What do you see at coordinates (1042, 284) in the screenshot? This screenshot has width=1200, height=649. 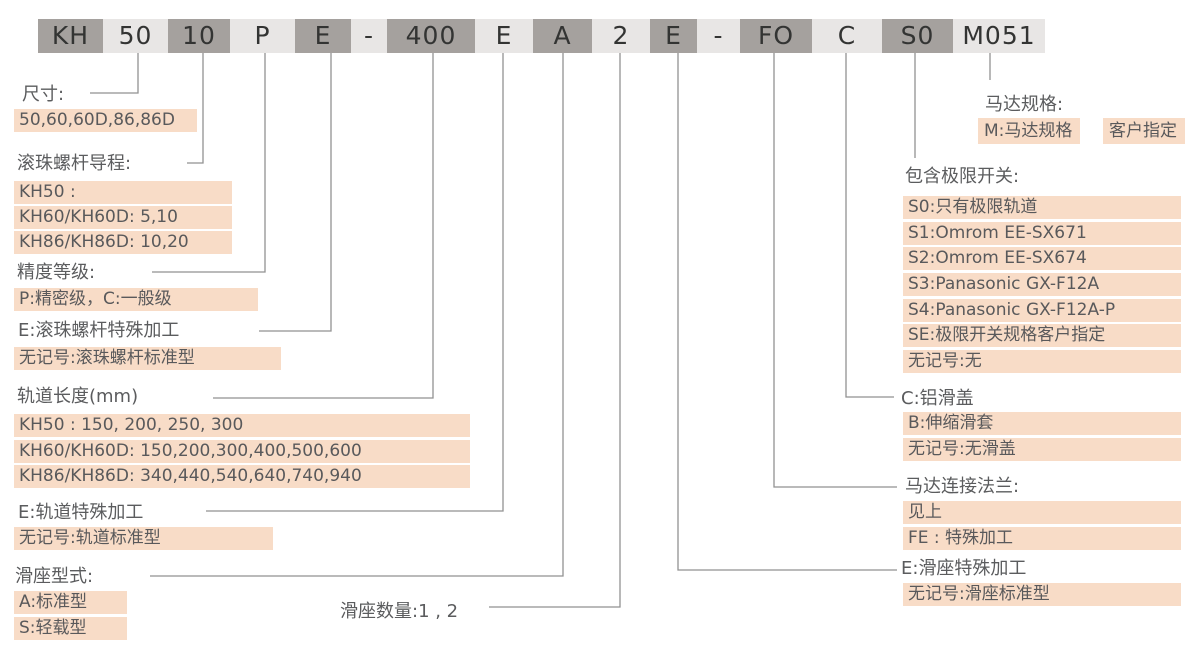 I see `option-chip: S3:Panasonic GX-F12A` at bounding box center [1042, 284].